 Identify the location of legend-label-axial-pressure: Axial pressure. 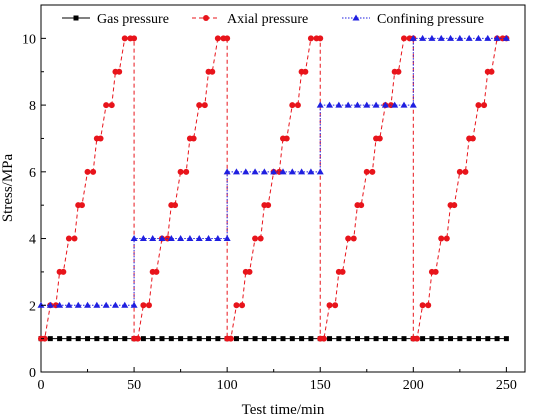
(267, 19).